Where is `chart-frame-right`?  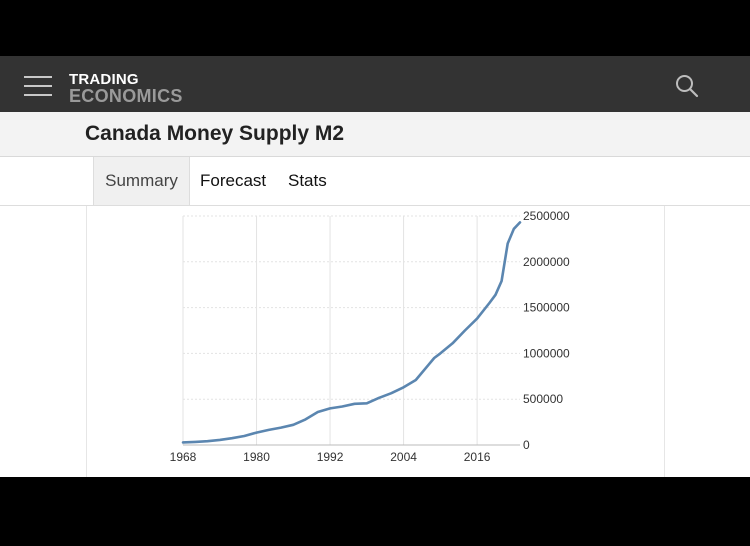
chart-frame-right is located at coordinates (664, 341).